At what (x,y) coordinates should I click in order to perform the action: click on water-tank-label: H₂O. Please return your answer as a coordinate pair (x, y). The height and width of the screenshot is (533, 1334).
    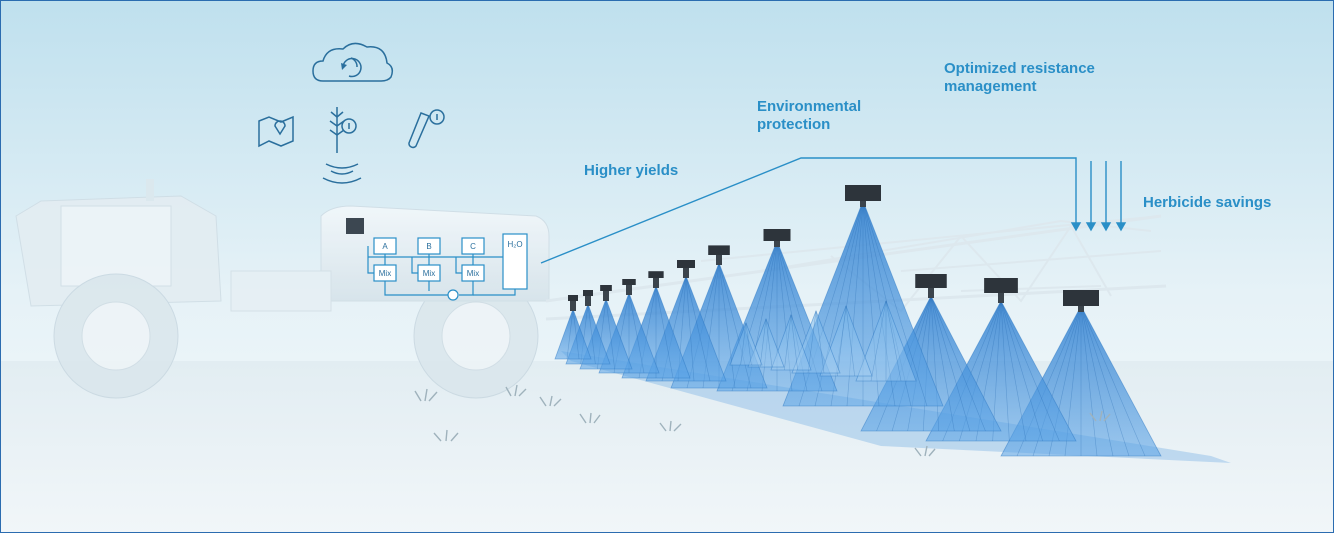
    Looking at the image, I should click on (514, 244).